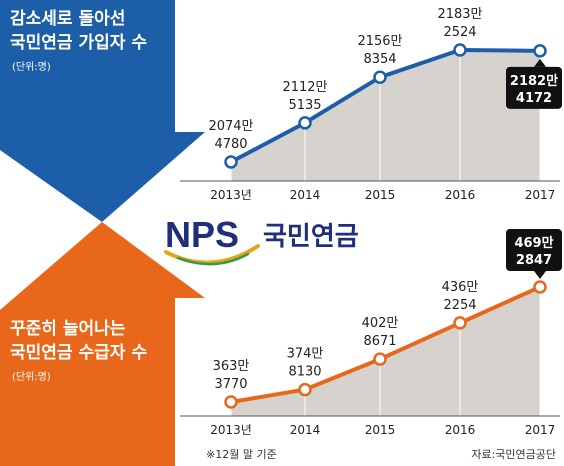 Image resolution: width=564 pixels, height=466 pixels. I want to click on subscriber-tick-label: 2017, so click(540, 195).